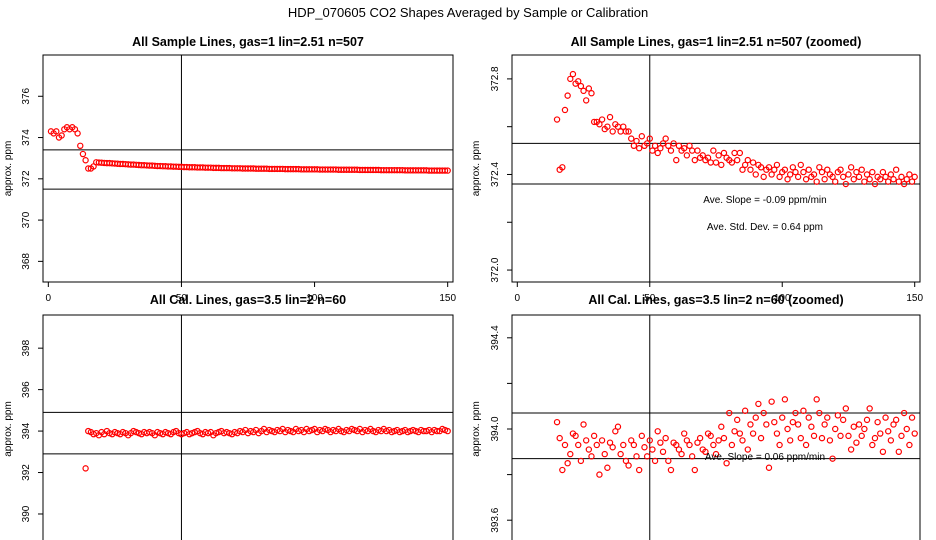 The height and width of the screenshot is (540, 936). Describe the element at coordinates (765, 457) in the screenshot. I see `chart-annotation: Ave. Slope = 0.06 ppm/min` at that location.